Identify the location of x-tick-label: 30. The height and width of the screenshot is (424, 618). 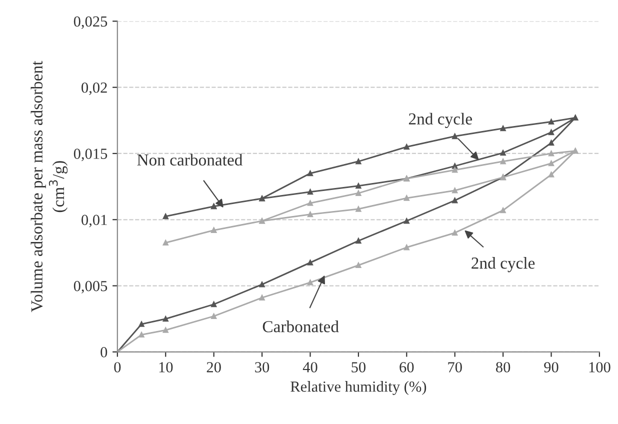
(262, 367).